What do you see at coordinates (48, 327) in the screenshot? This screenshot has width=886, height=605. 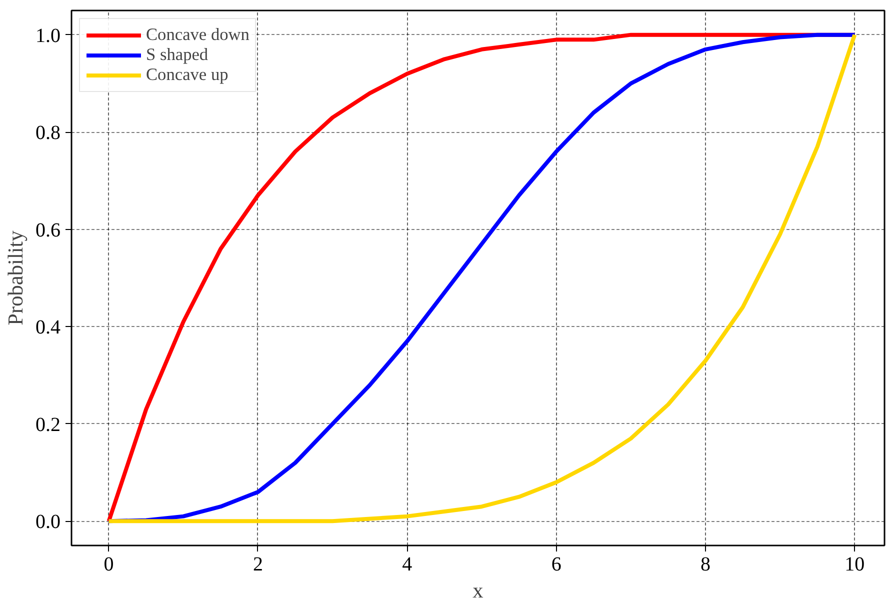 I see `y-tick-label: 0.4` at bounding box center [48, 327].